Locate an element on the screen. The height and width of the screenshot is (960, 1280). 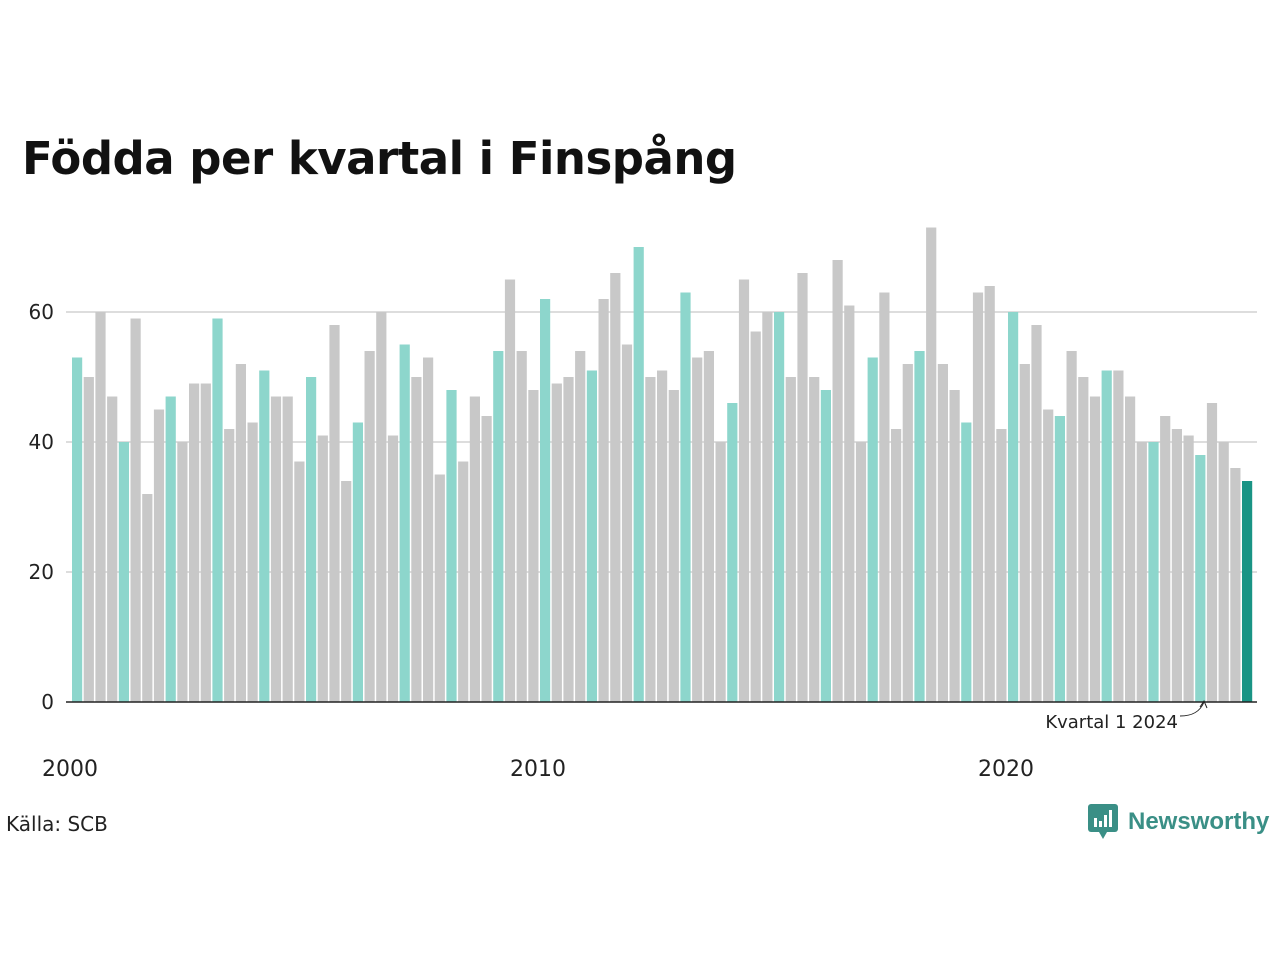
newsworthy-logo-icon is located at coordinates (1103, 821).